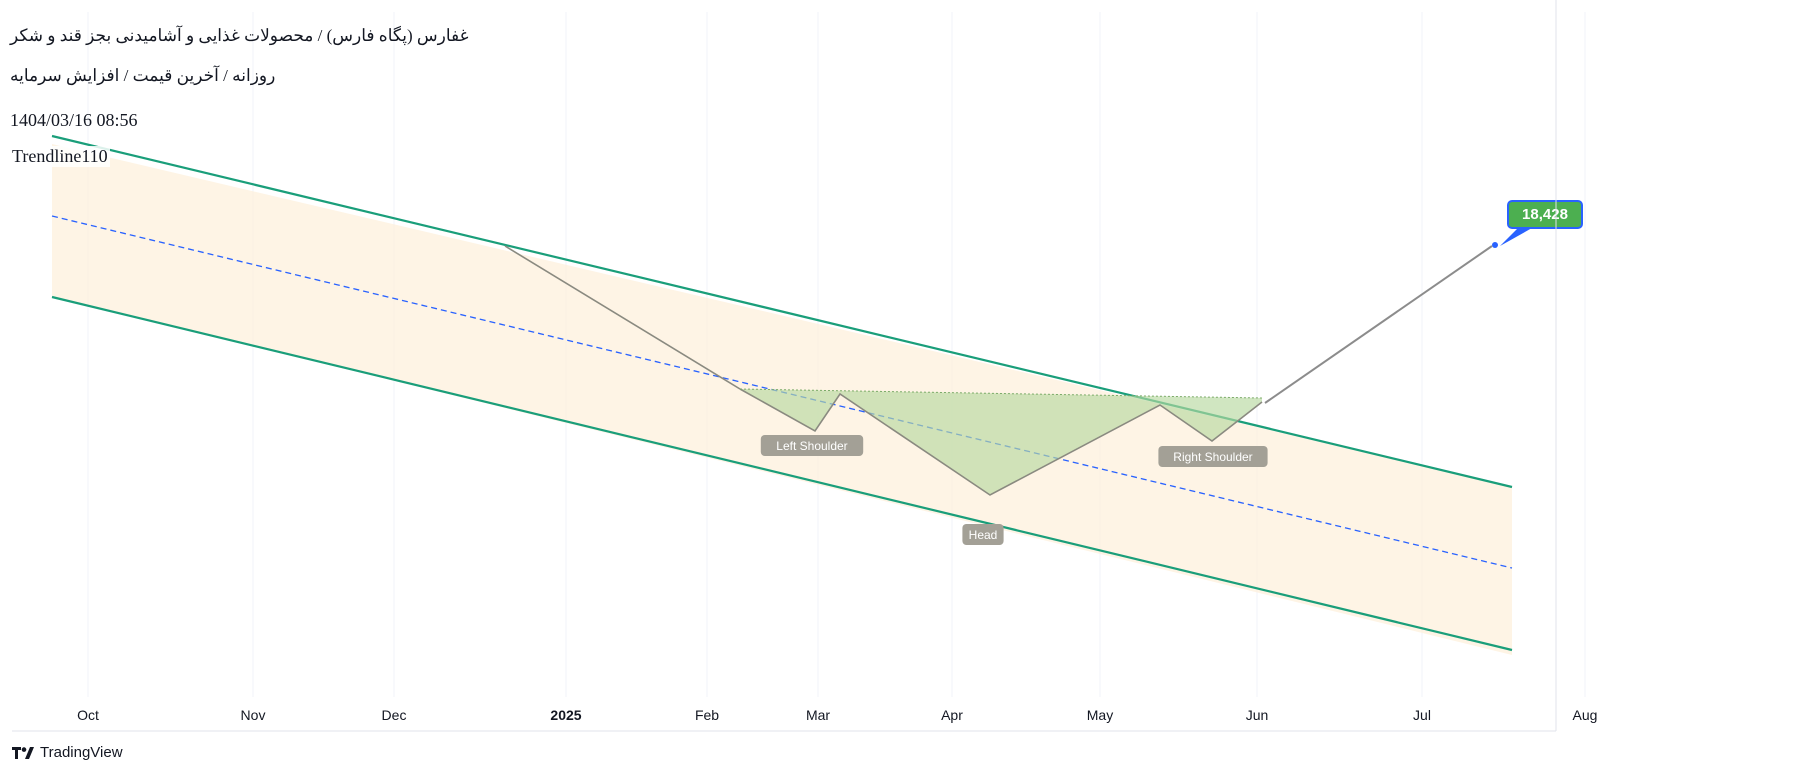 Image resolution: width=1816 pixels, height=781 pixels. Describe the element at coordinates (622, 317) in the screenshot. I see `pattern-left-leg` at that location.